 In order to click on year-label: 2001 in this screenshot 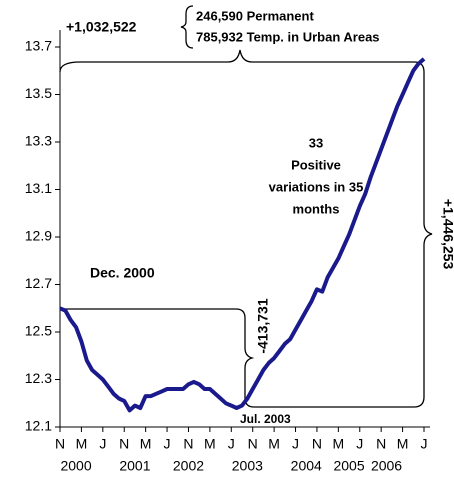, I will do `click(134, 466)`.